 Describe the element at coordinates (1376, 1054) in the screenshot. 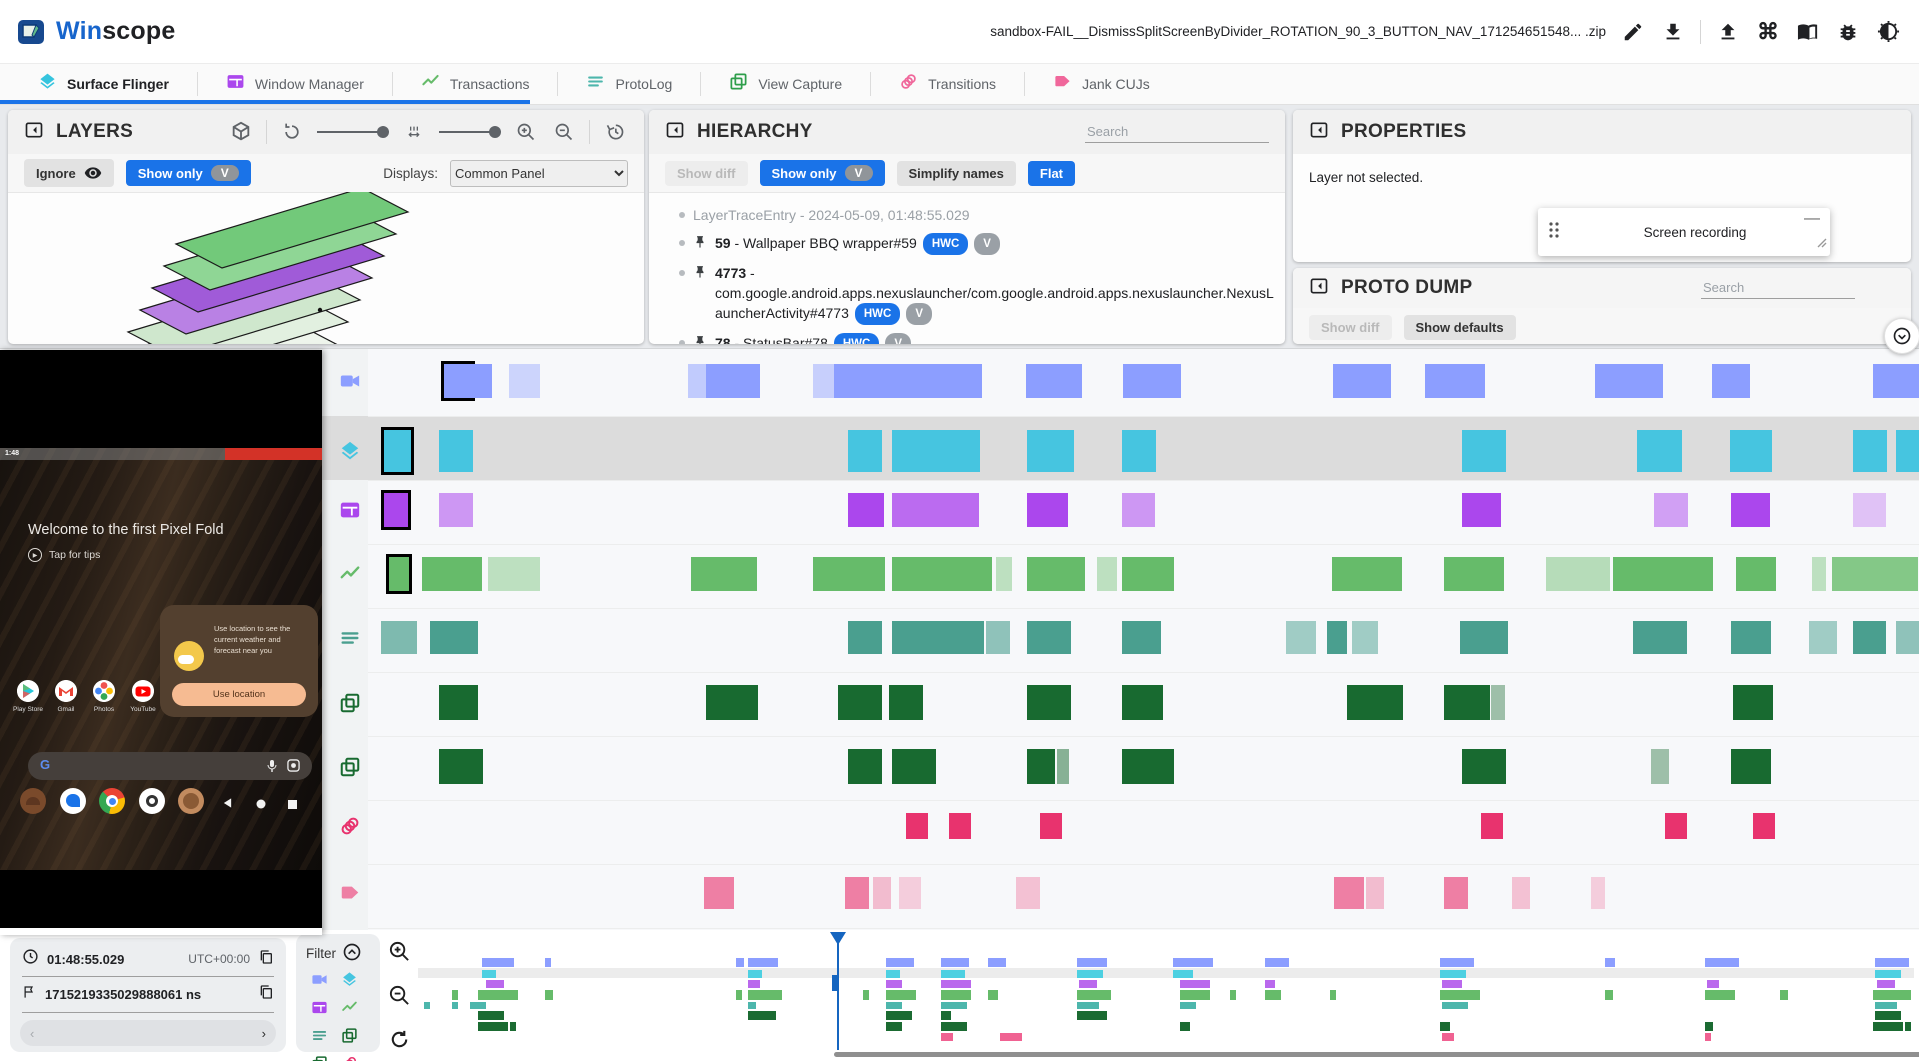

I see `minimap-scrollbar` at that location.